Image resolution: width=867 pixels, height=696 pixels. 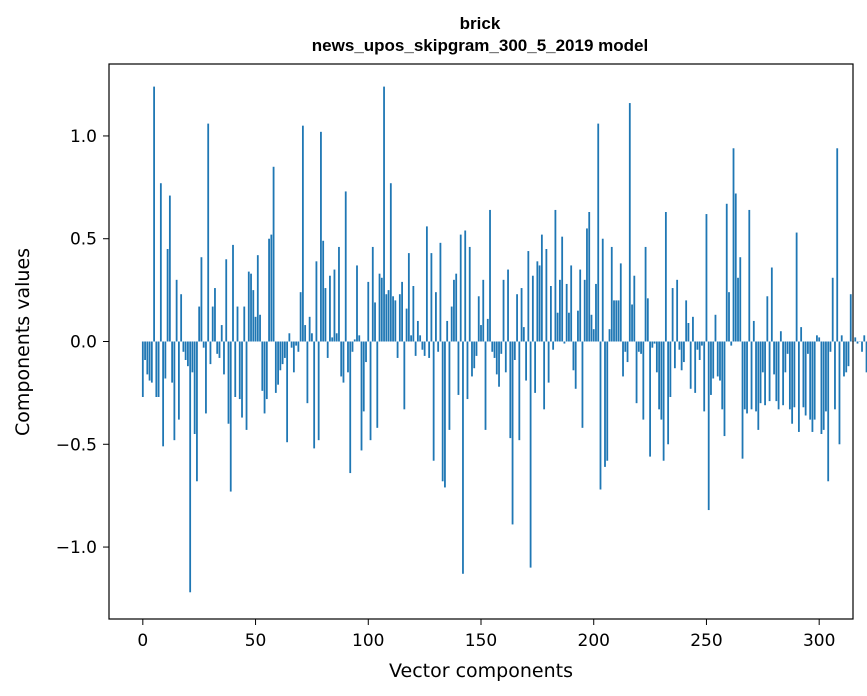 What do you see at coordinates (76, 445) in the screenshot?
I see `y-tick-label: −0.5` at bounding box center [76, 445].